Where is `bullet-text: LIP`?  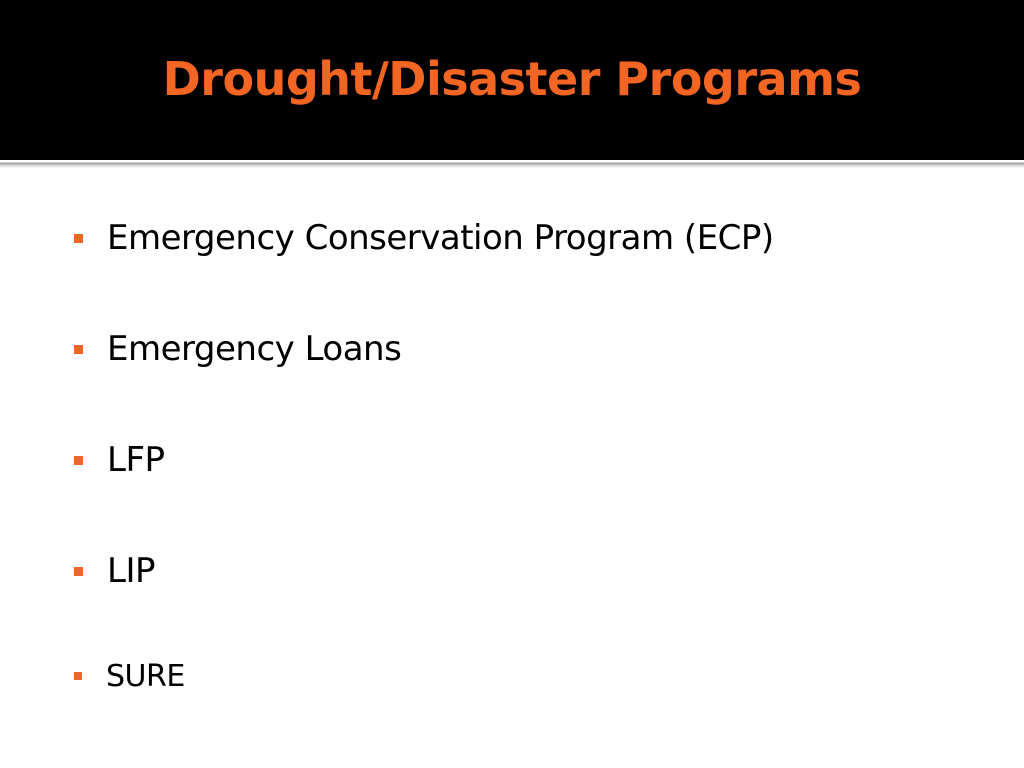
bullet-text: LIP is located at coordinates (131, 571).